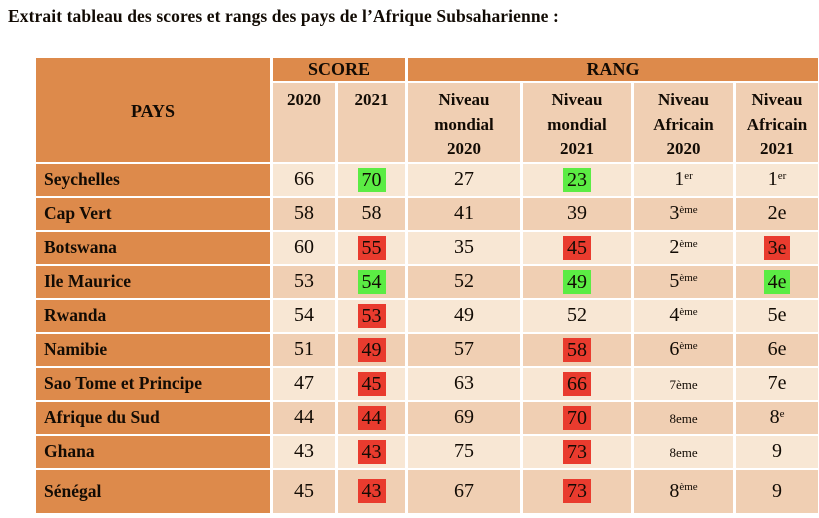 The width and height of the screenshot is (819, 518). I want to click on value-cell: 75, so click(464, 451).